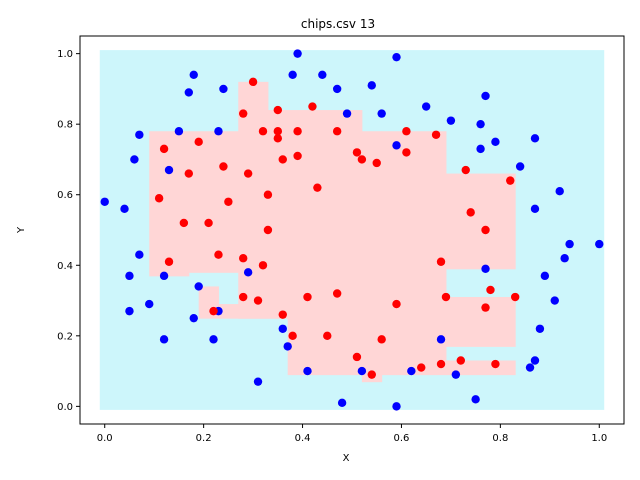 This screenshot has width=640, height=480. I want to click on y-tick-label: 0.2, so click(65, 336).